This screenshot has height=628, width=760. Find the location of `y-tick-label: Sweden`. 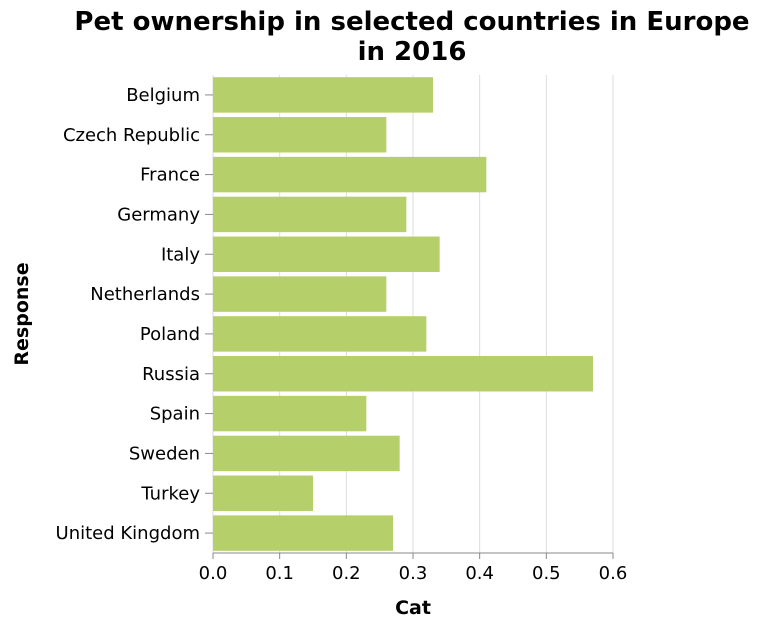

y-tick-label: Sweden is located at coordinates (164, 453).